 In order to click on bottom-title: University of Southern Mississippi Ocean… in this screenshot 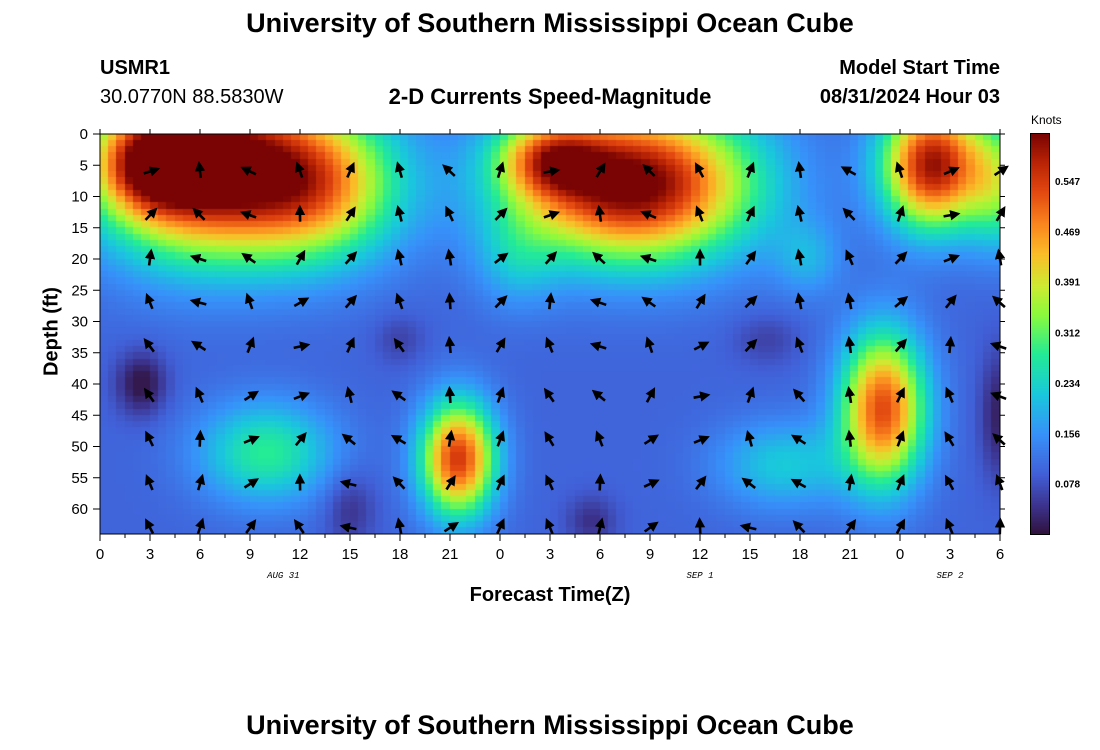, I will do `click(550, 725)`.